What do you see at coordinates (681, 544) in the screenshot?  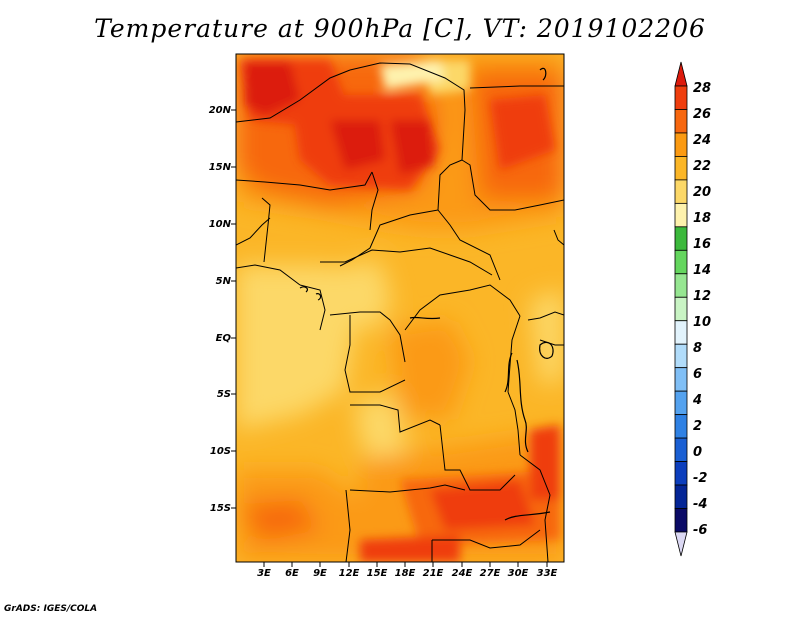 I see `colorbar-bottom-triangle` at bounding box center [681, 544].